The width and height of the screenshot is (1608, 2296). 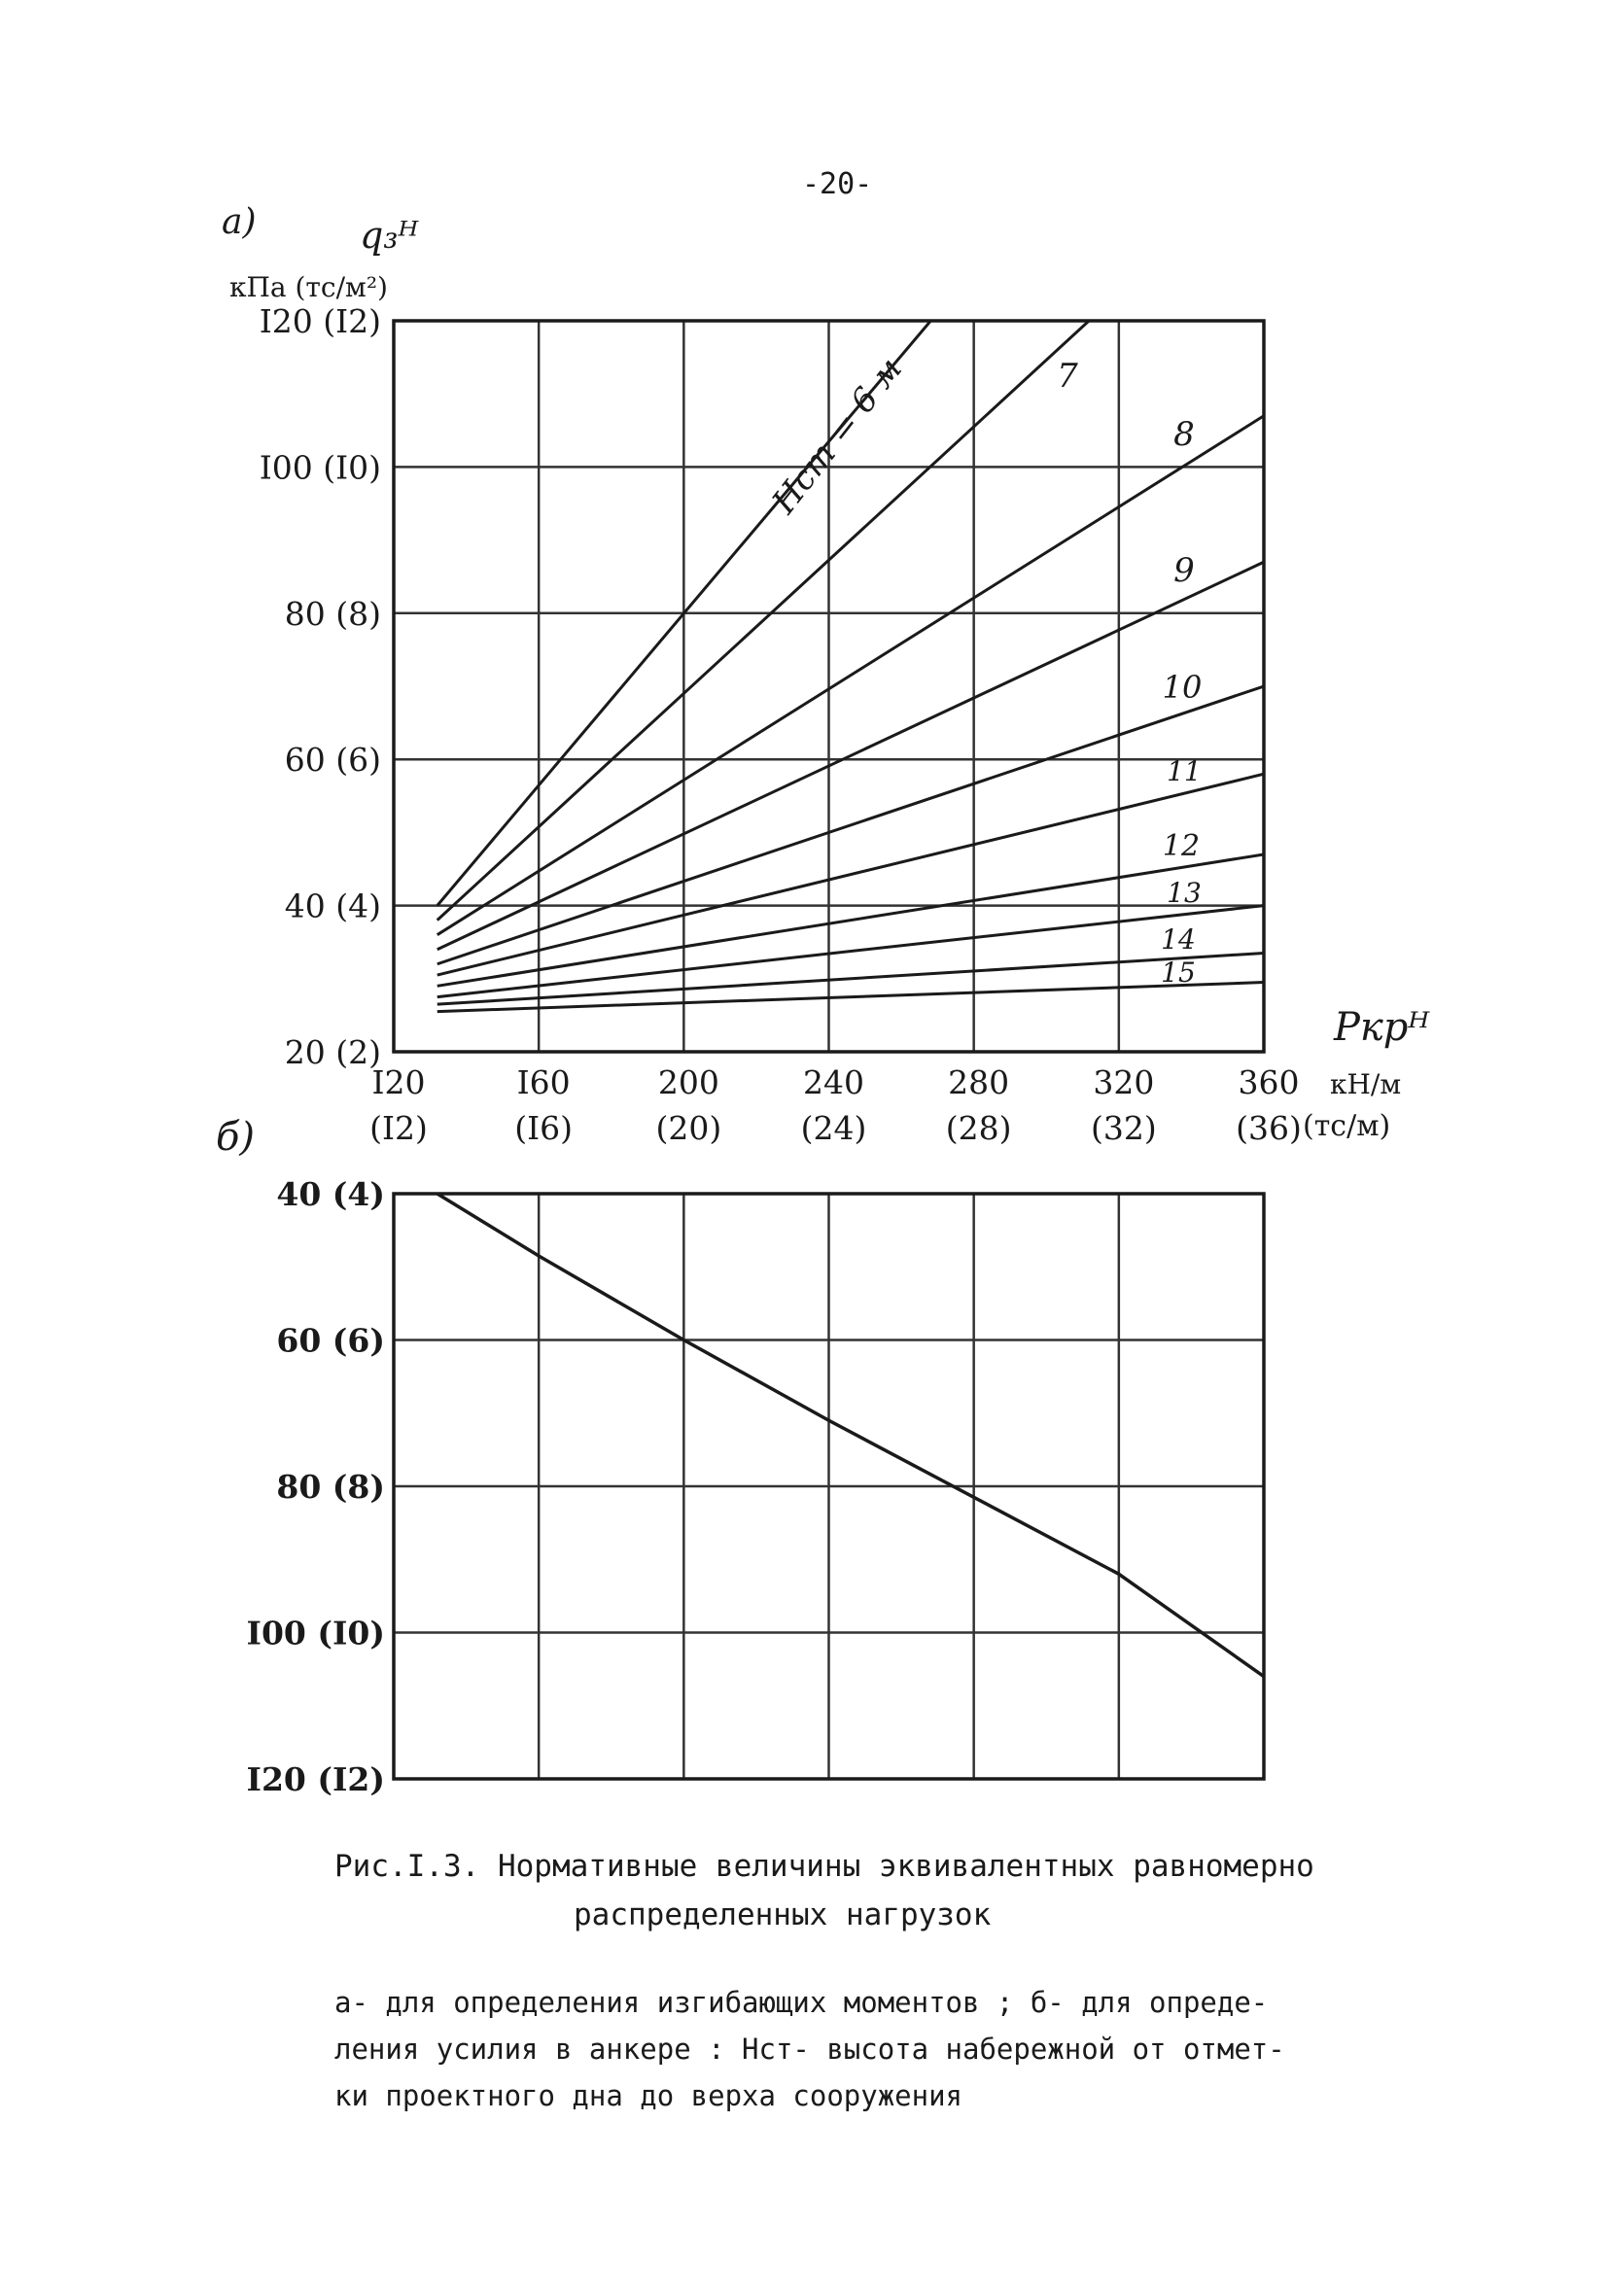 I want to click on x-tick-label: 360, so click(x=1269, y=1082).